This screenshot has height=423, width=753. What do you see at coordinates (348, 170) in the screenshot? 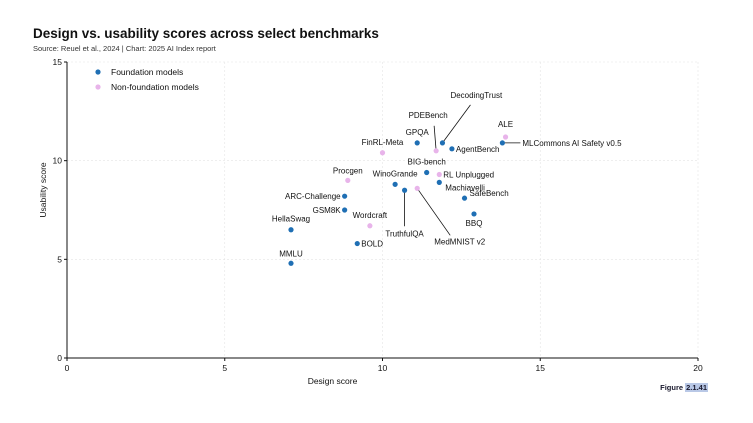
I see `data-label: Procgen` at bounding box center [348, 170].